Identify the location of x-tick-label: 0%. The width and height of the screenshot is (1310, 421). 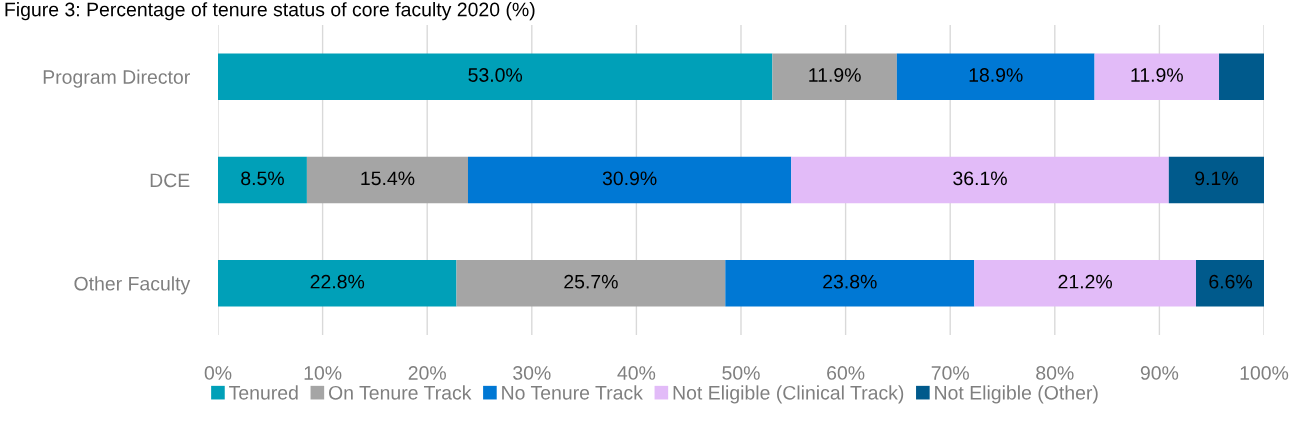
(218, 373).